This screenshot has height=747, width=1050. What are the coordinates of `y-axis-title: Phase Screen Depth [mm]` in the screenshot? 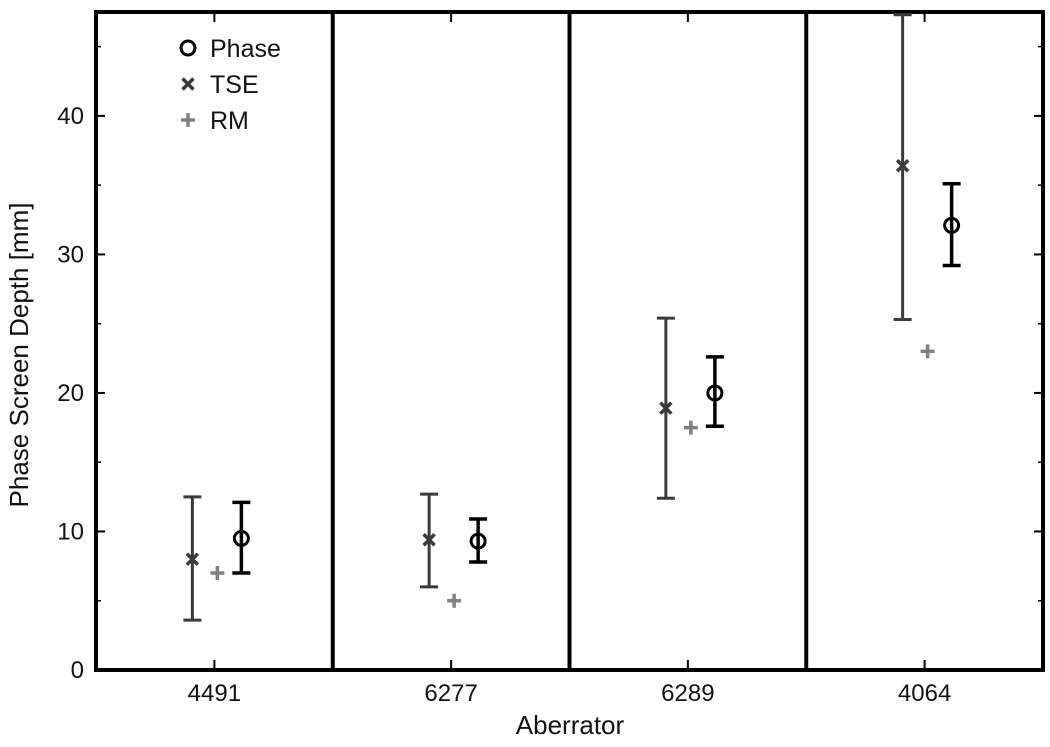 It's located at (19, 355).